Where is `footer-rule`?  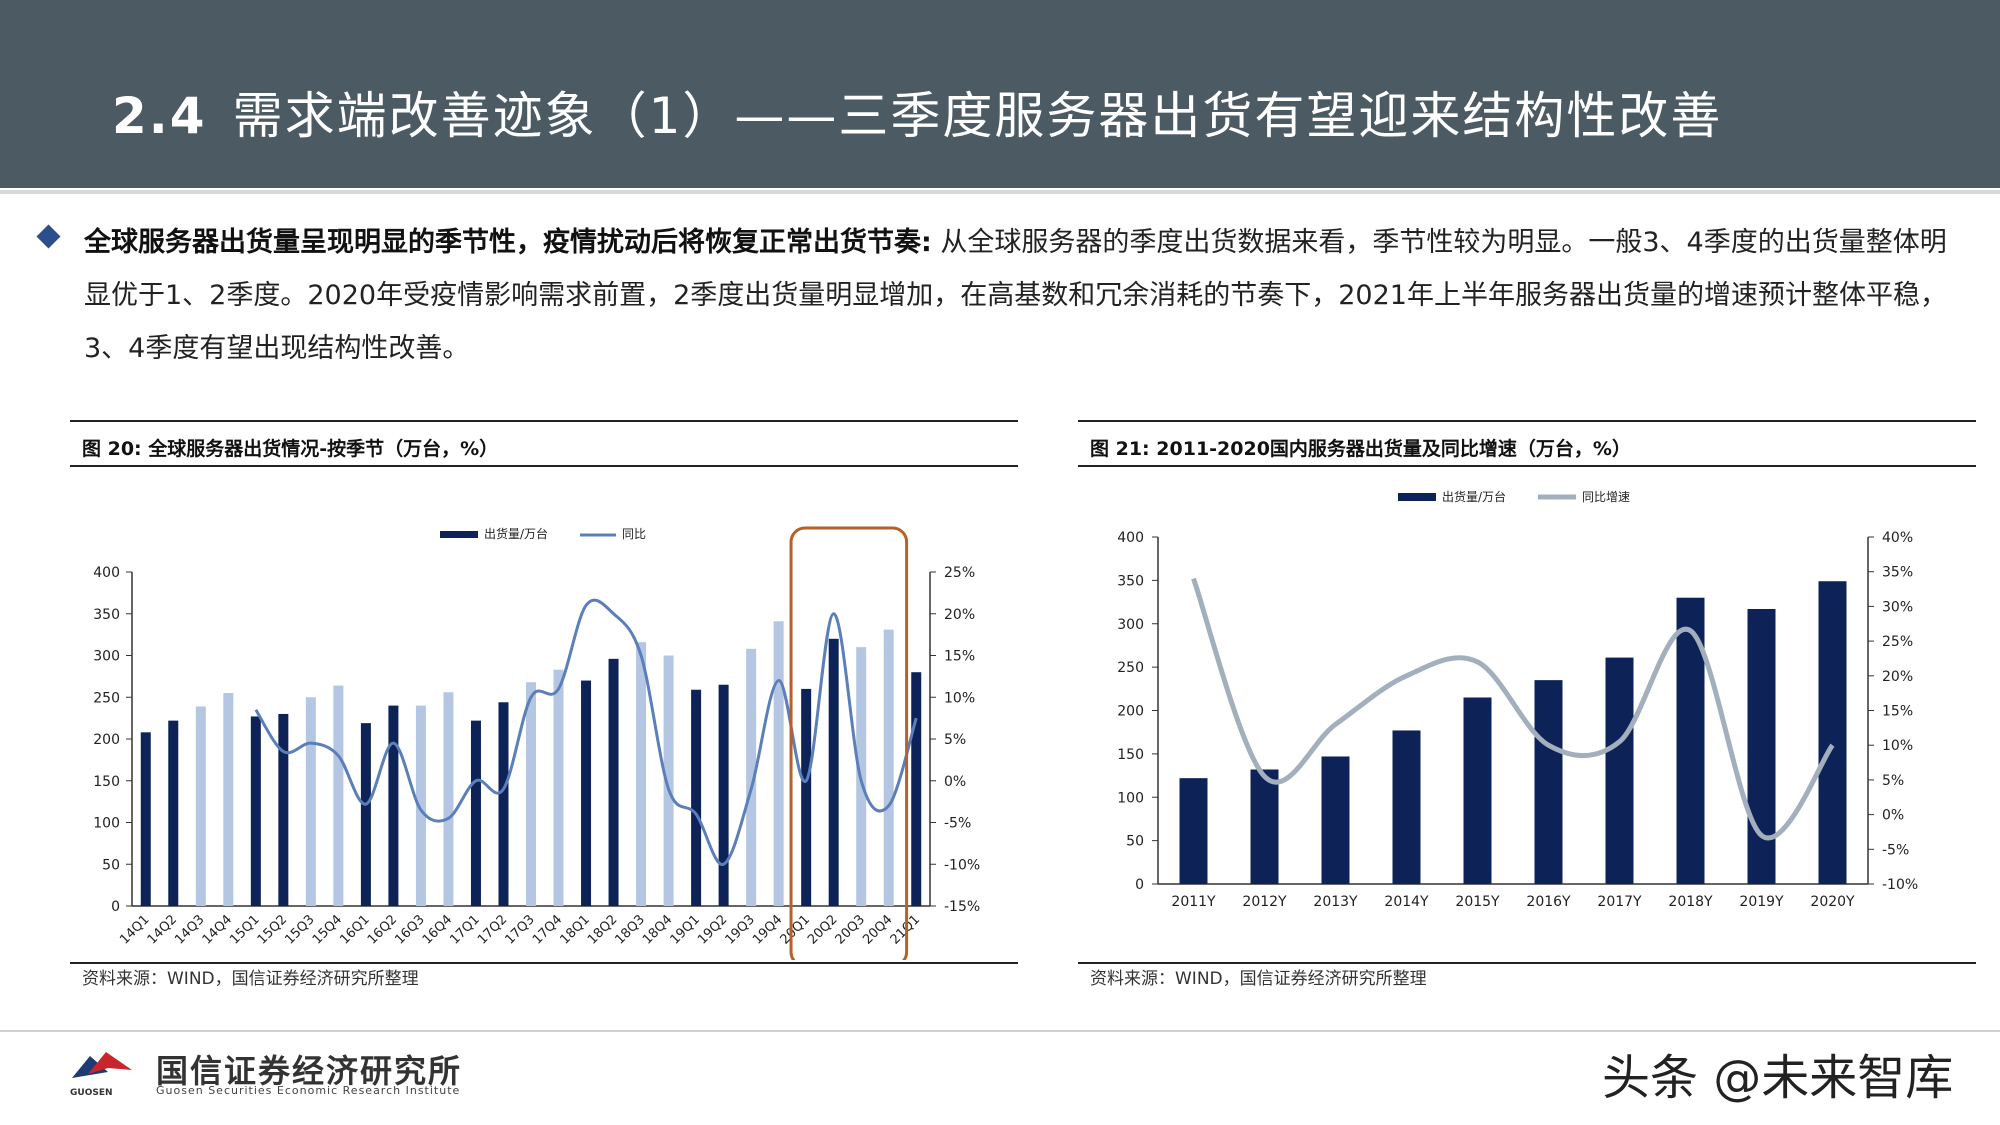 footer-rule is located at coordinates (1000, 1031).